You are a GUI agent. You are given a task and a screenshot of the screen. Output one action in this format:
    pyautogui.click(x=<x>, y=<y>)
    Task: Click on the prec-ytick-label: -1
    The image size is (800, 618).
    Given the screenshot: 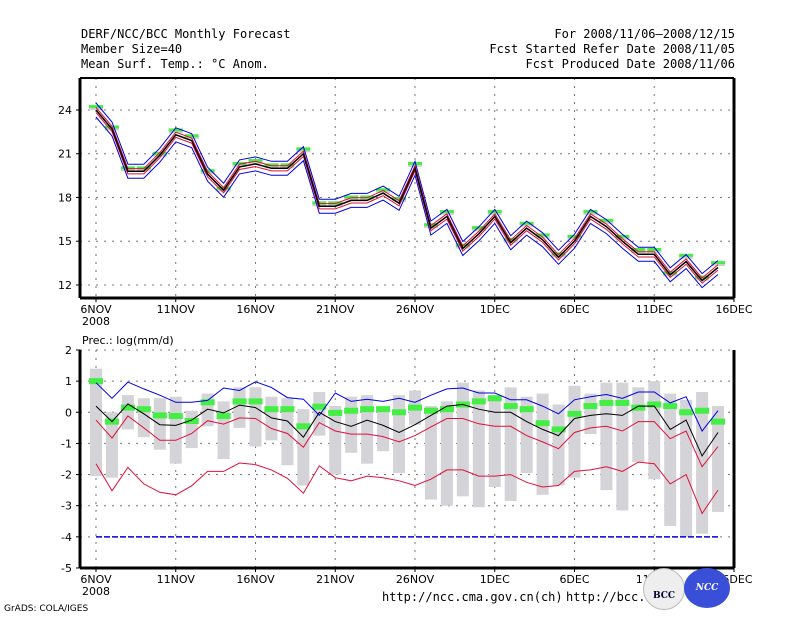 What is the action you would take?
    pyautogui.click(x=66, y=443)
    